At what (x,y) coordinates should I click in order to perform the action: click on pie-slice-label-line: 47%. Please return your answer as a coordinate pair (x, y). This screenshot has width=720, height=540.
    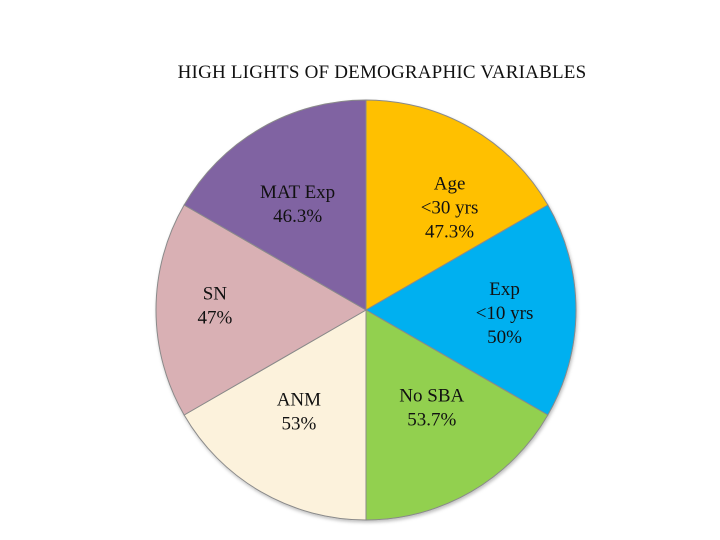
    Looking at the image, I should click on (214, 317).